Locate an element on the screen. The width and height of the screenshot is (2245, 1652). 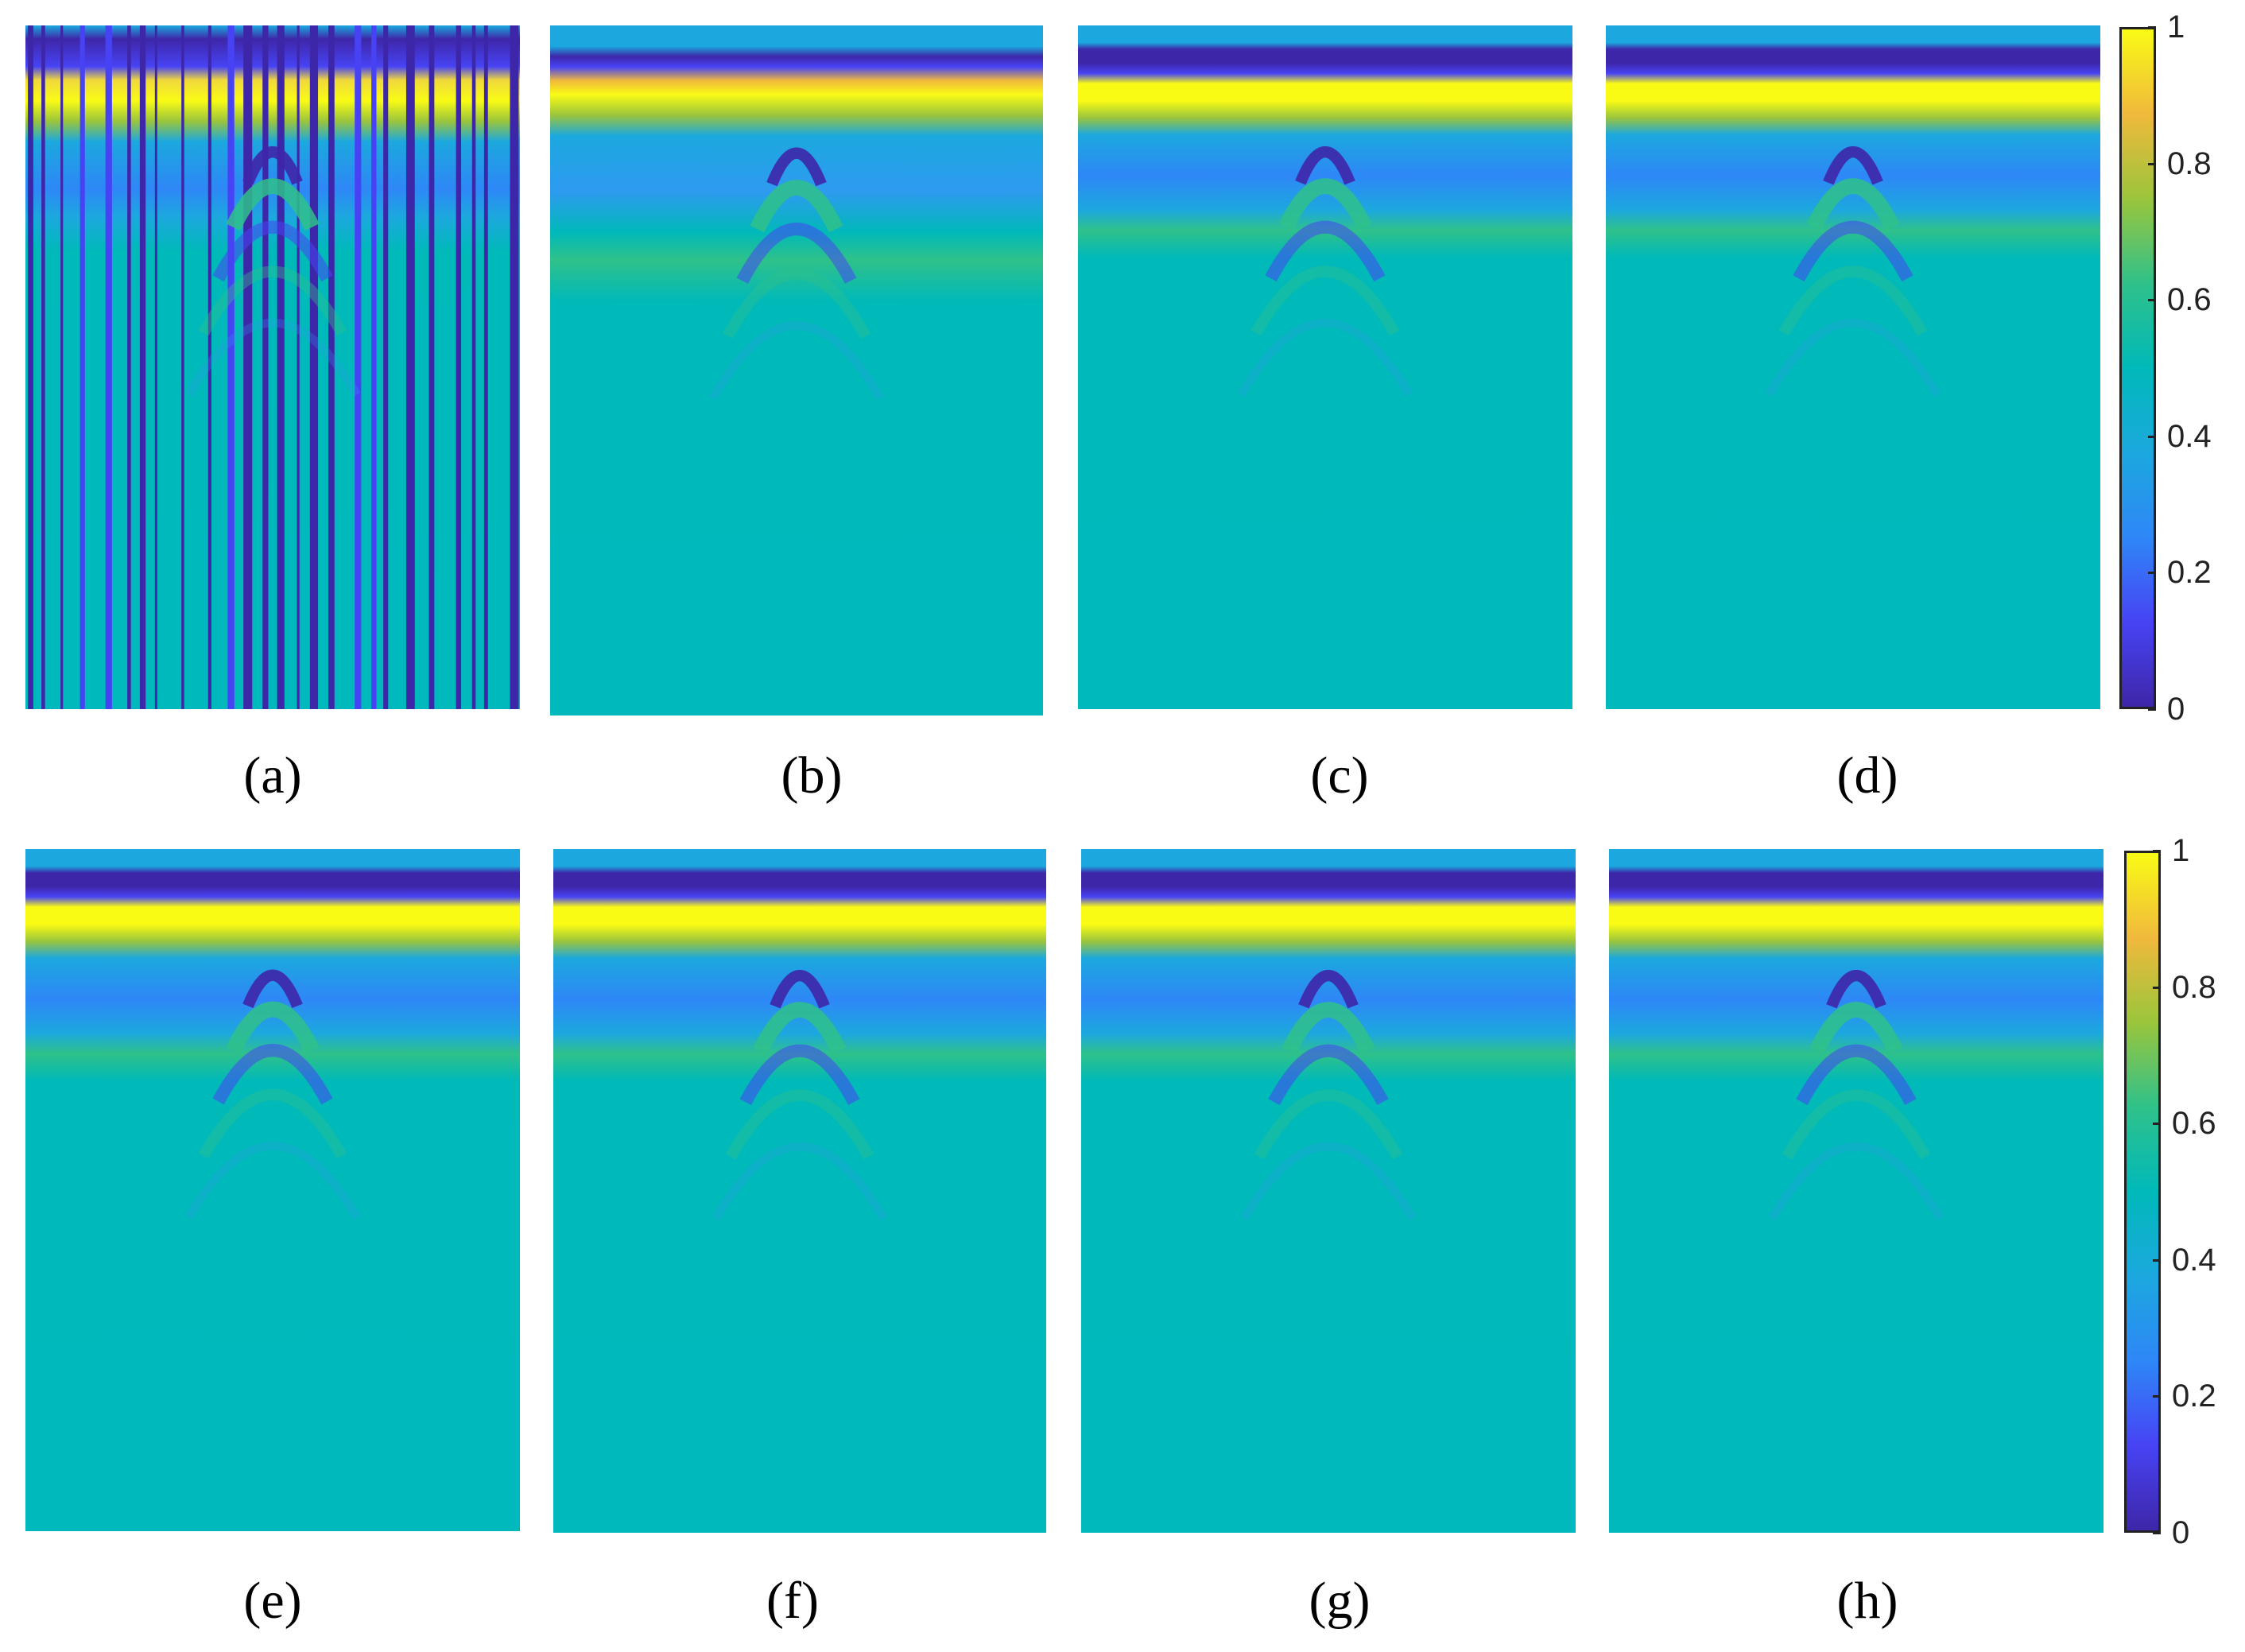
heatmap-c is located at coordinates (1325, 367).